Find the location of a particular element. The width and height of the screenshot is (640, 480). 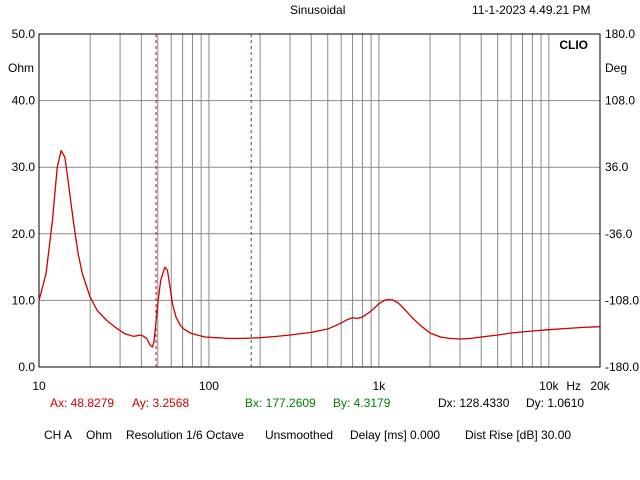

y2-tick-label-1: -108.0 is located at coordinates (622, 300).